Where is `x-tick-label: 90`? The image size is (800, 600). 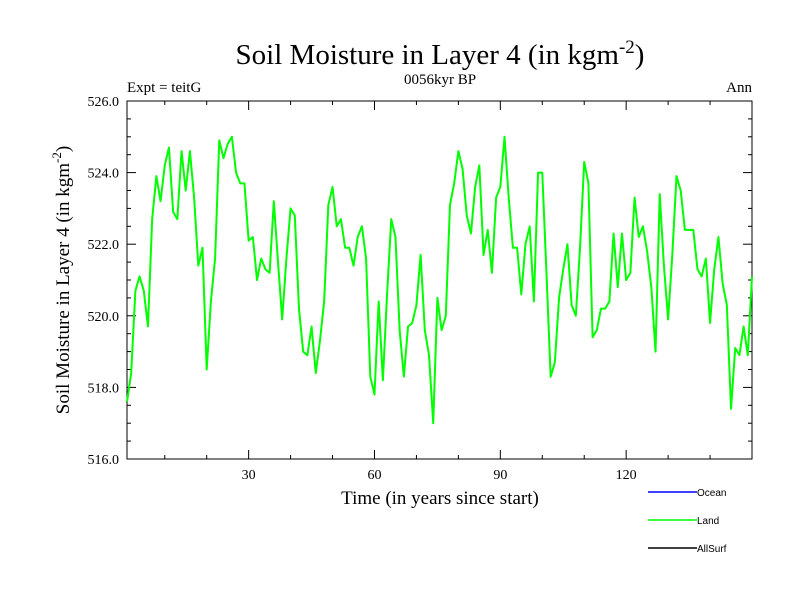
x-tick-label: 90 is located at coordinates (500, 475).